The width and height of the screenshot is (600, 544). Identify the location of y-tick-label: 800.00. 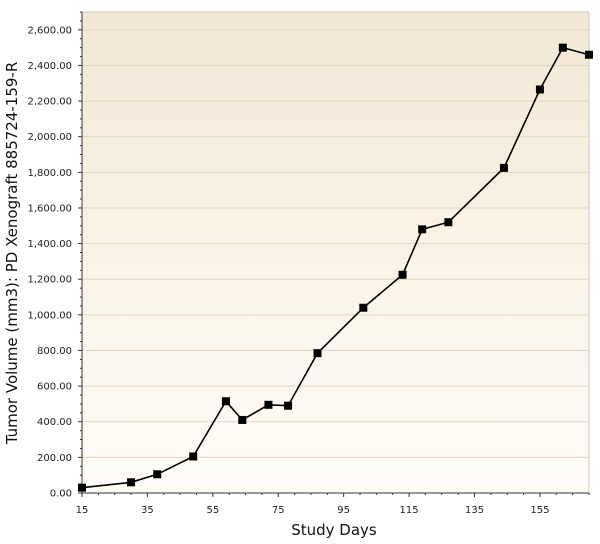
(54, 351).